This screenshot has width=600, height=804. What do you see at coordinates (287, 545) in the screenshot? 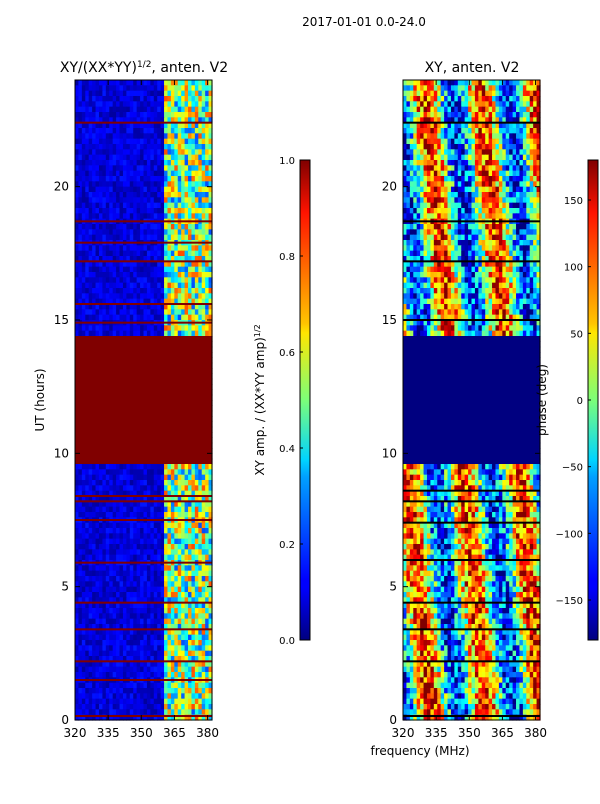
I see `colorbar-tick-label: 0.2` at bounding box center [287, 545].